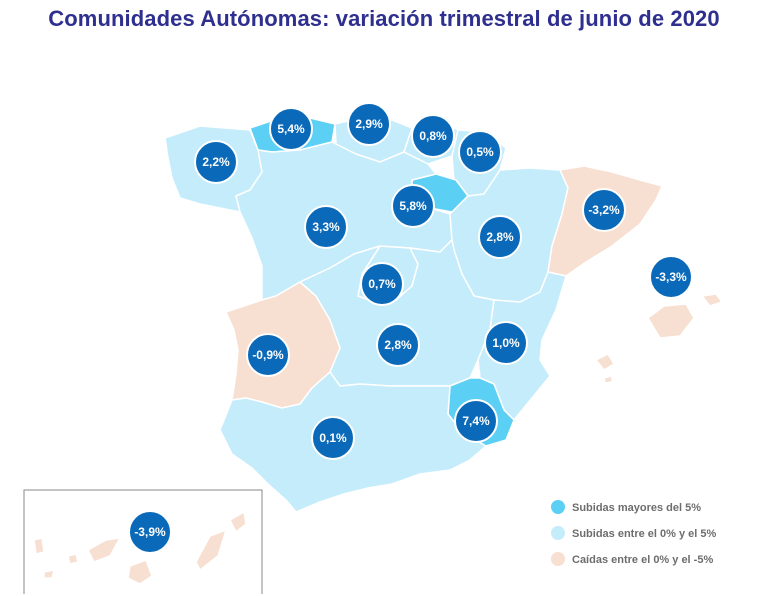 The image size is (768, 596). I want to click on region-canarias-lanzarote, so click(238, 522).